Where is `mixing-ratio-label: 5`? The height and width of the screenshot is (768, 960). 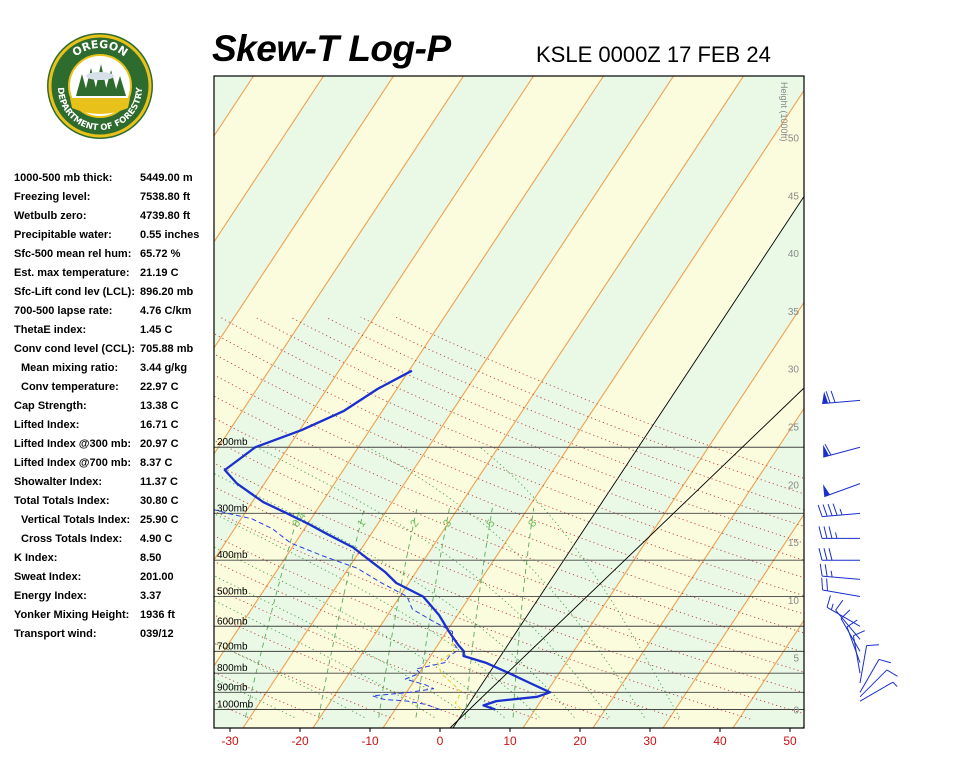 mixing-ratio-label: 5 is located at coordinates (490, 524).